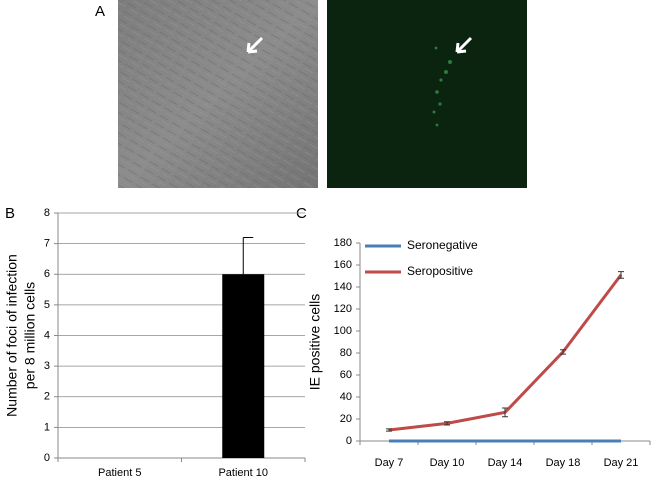 This screenshot has width=660, height=480. I want to click on panel-label: B, so click(10, 213).